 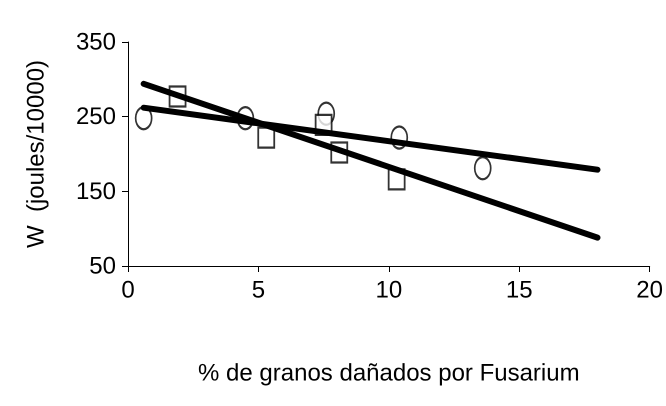 I want to click on y-tick-label: 250, so click(x=96, y=116).